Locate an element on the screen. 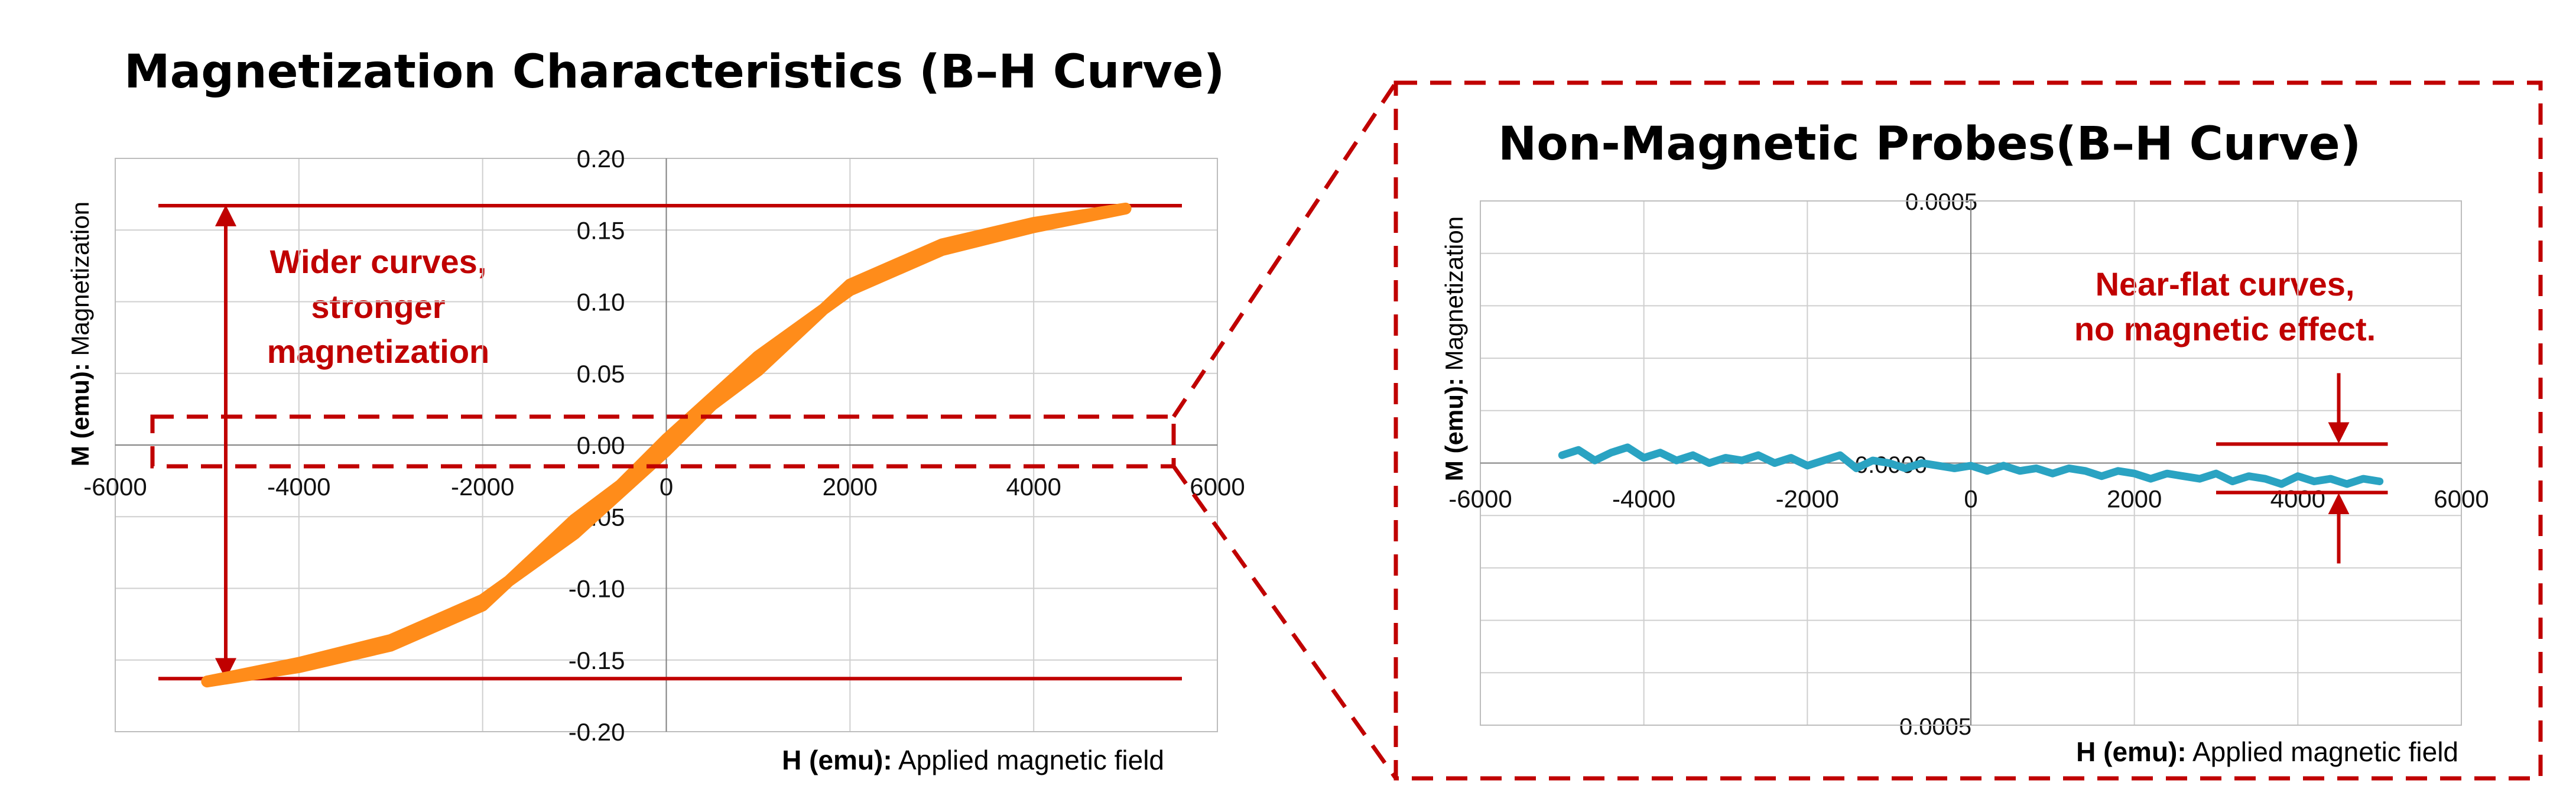 The width and height of the screenshot is (2576, 802). right-x-tick-label: -4000 is located at coordinates (1643, 499).